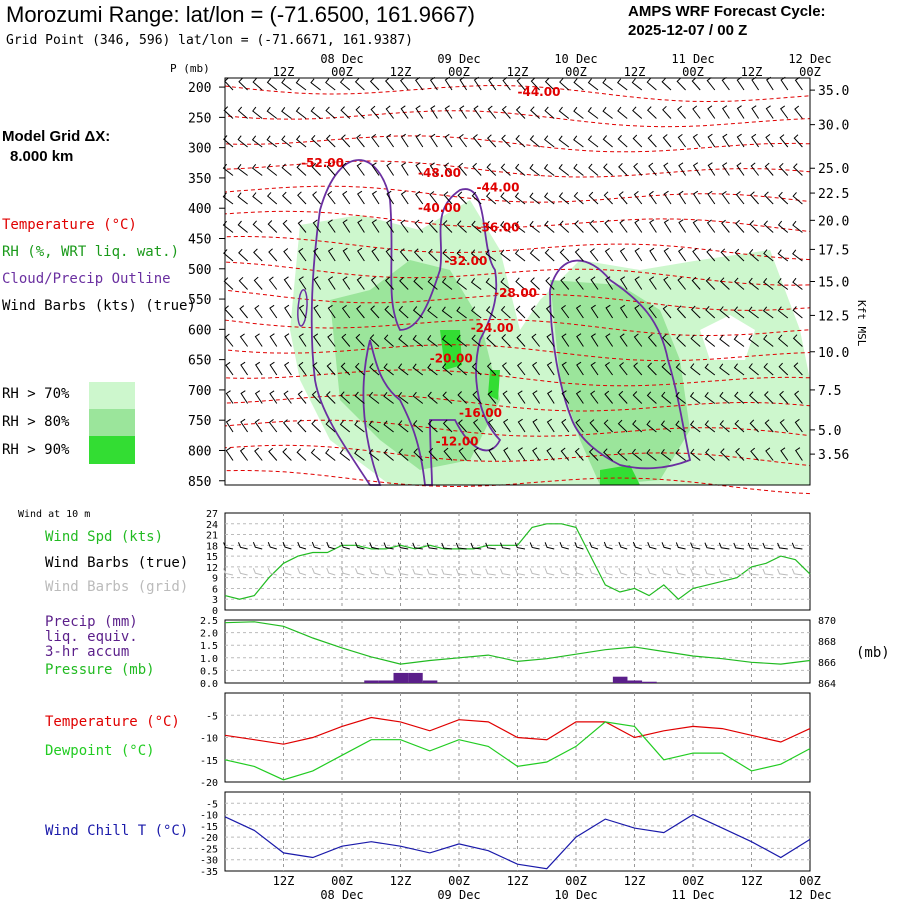 The image size is (900, 900). I want to click on top-hour-label: 00Z, so click(342, 72).